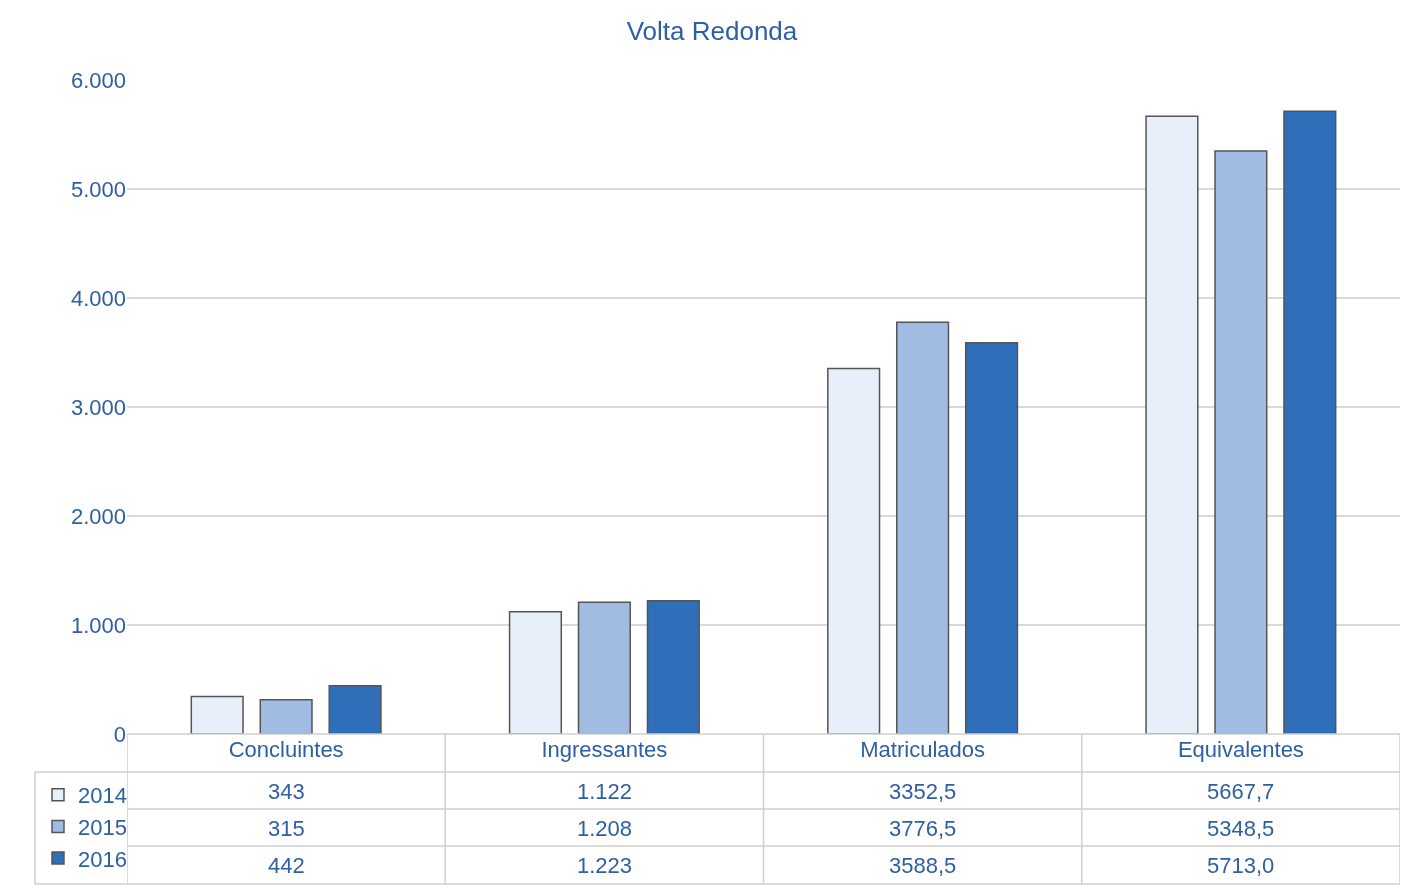 This screenshot has height=894, width=1424. Describe the element at coordinates (286, 828) in the screenshot. I see `data-label: 315` at that location.